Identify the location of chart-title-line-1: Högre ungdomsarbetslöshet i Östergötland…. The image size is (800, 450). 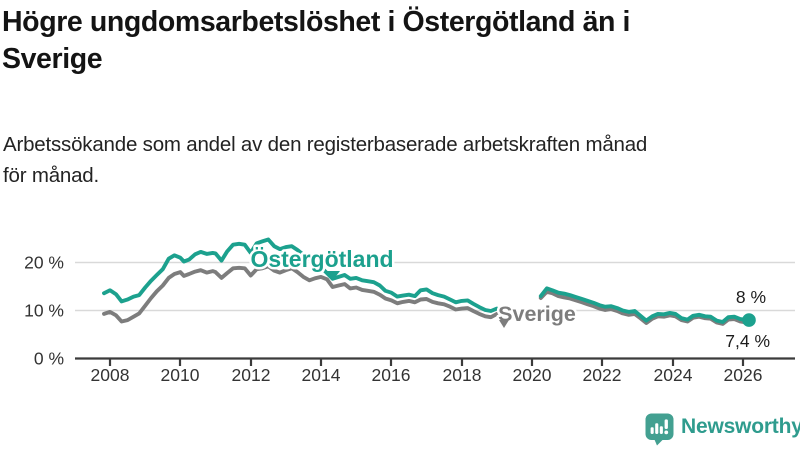
(316, 22).